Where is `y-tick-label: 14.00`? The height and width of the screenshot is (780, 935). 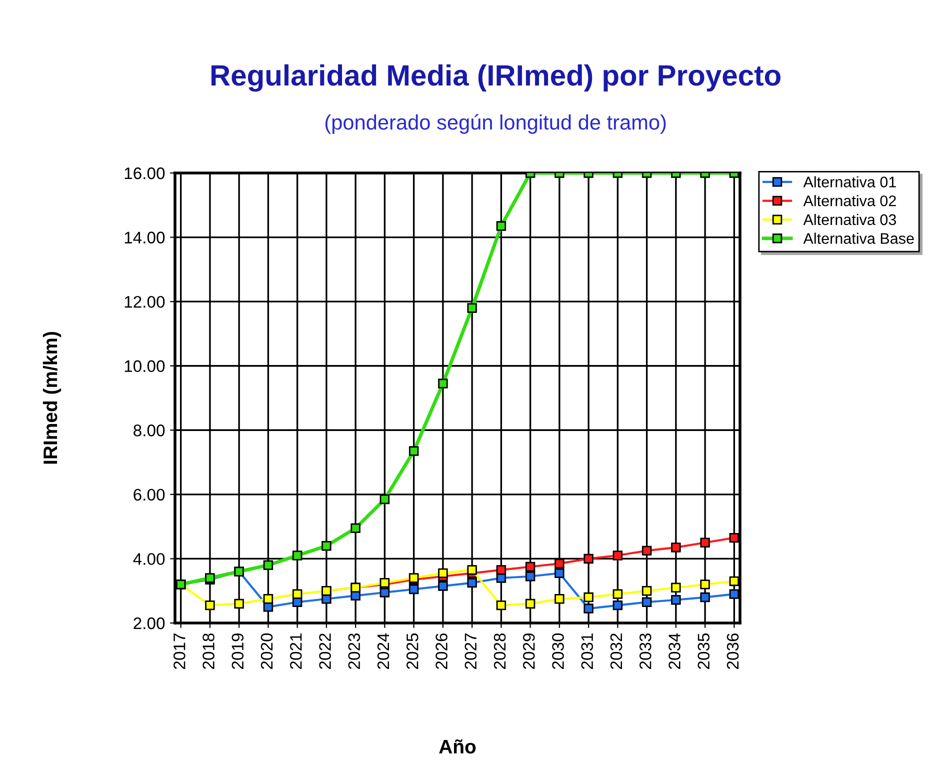
y-tick-label: 14.00 is located at coordinates (144, 238).